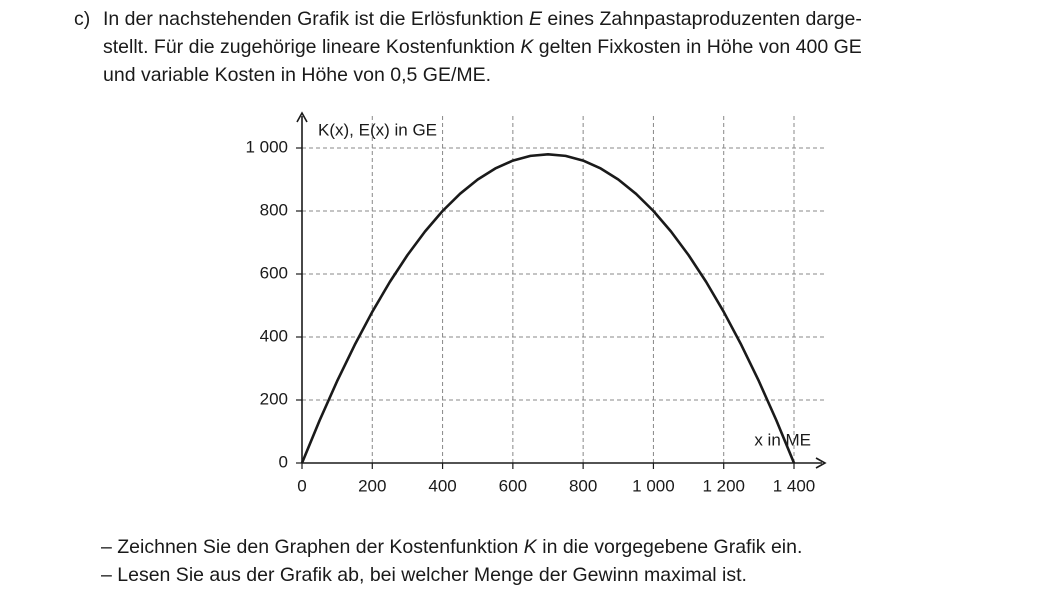  What do you see at coordinates (723, 485) in the screenshot?
I see `x-tick-label: 1 200` at bounding box center [723, 485].